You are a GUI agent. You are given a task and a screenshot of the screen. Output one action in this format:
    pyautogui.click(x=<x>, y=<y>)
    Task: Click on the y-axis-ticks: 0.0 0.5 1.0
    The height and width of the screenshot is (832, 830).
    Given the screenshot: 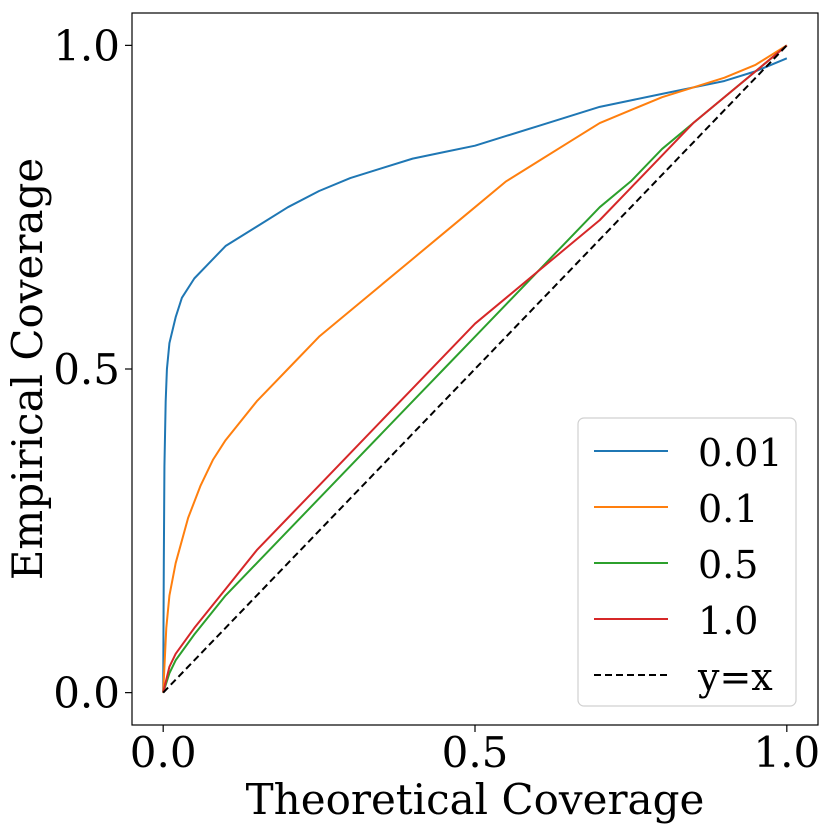 What is the action you would take?
    pyautogui.click(x=92, y=369)
    